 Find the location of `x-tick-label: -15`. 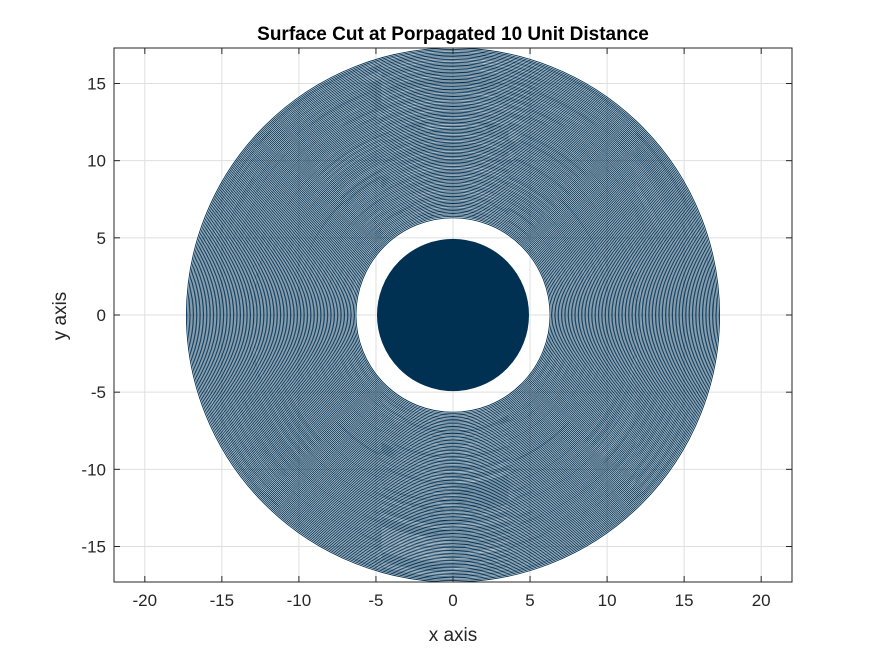

x-tick-label: -15 is located at coordinates (222, 600).